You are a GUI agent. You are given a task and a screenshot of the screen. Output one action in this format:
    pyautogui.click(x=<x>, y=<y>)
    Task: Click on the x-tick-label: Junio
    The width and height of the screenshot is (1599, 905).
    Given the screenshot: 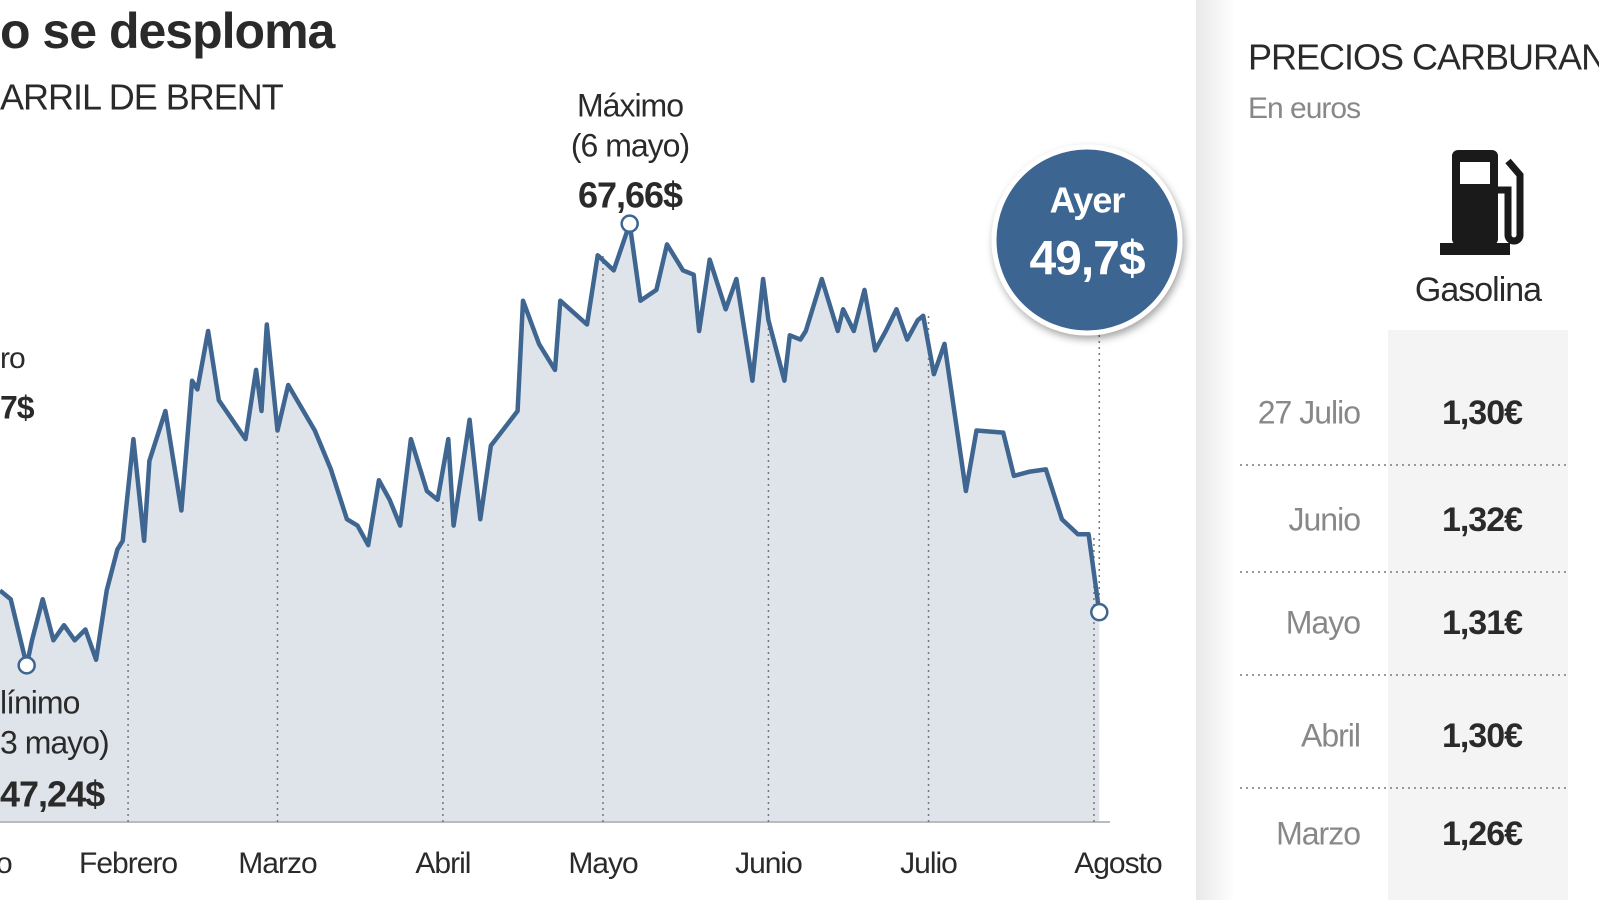 What is the action you would take?
    pyautogui.click(x=768, y=863)
    